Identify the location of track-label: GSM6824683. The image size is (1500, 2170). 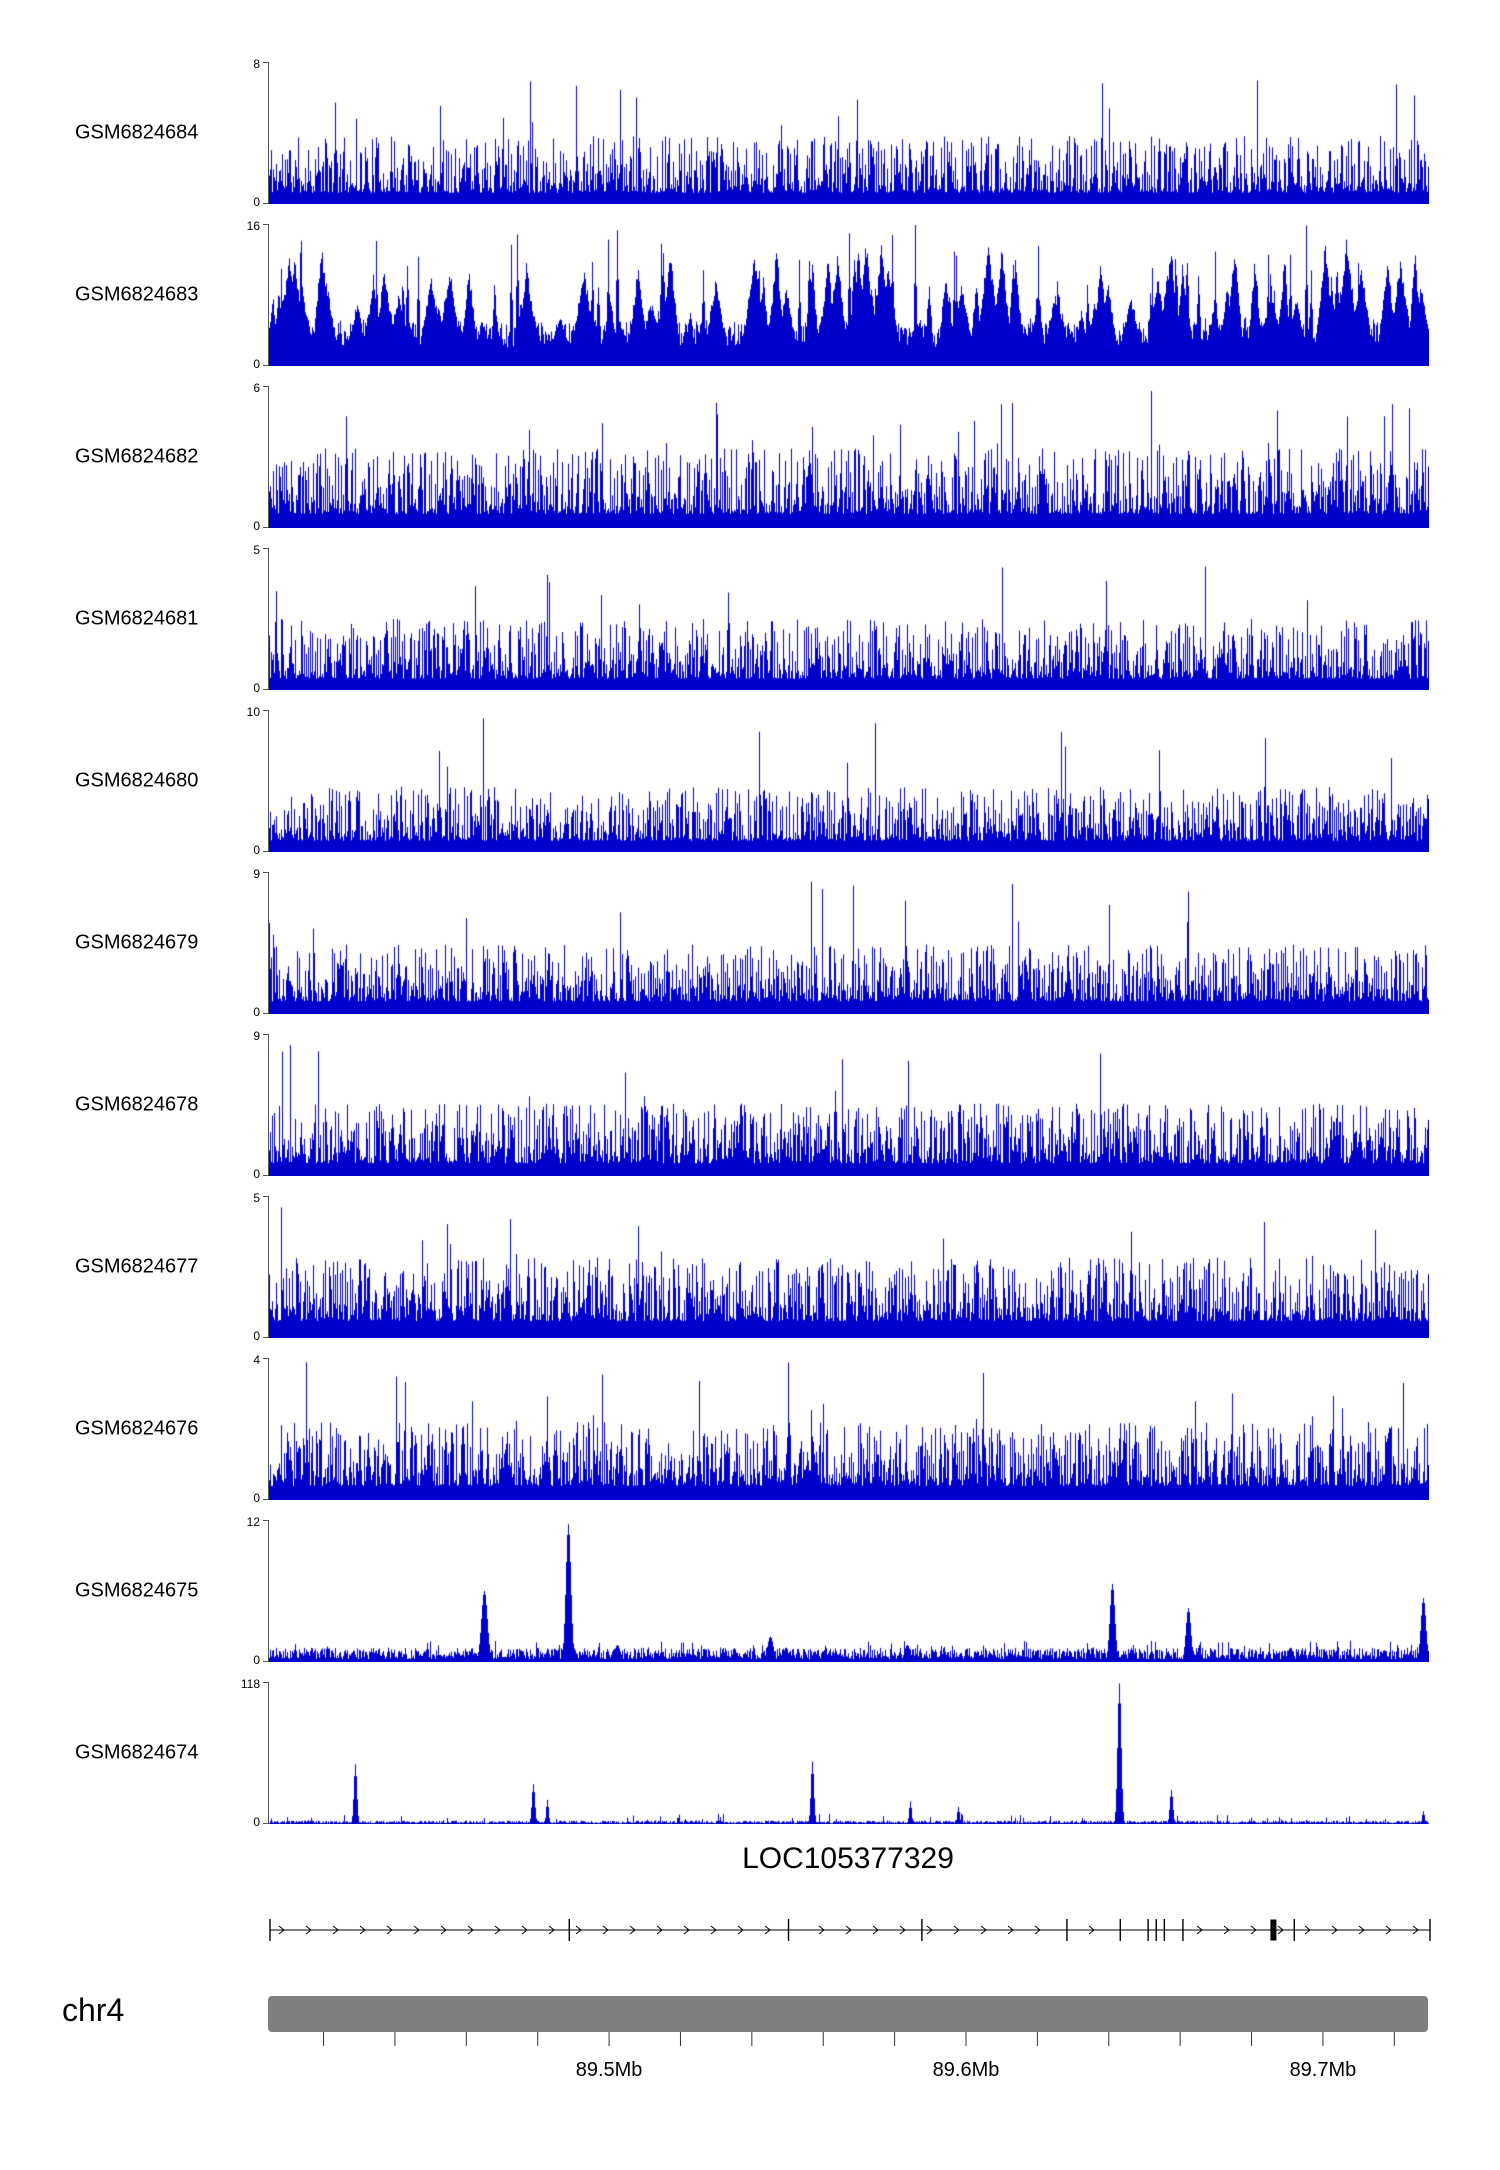
(137, 294).